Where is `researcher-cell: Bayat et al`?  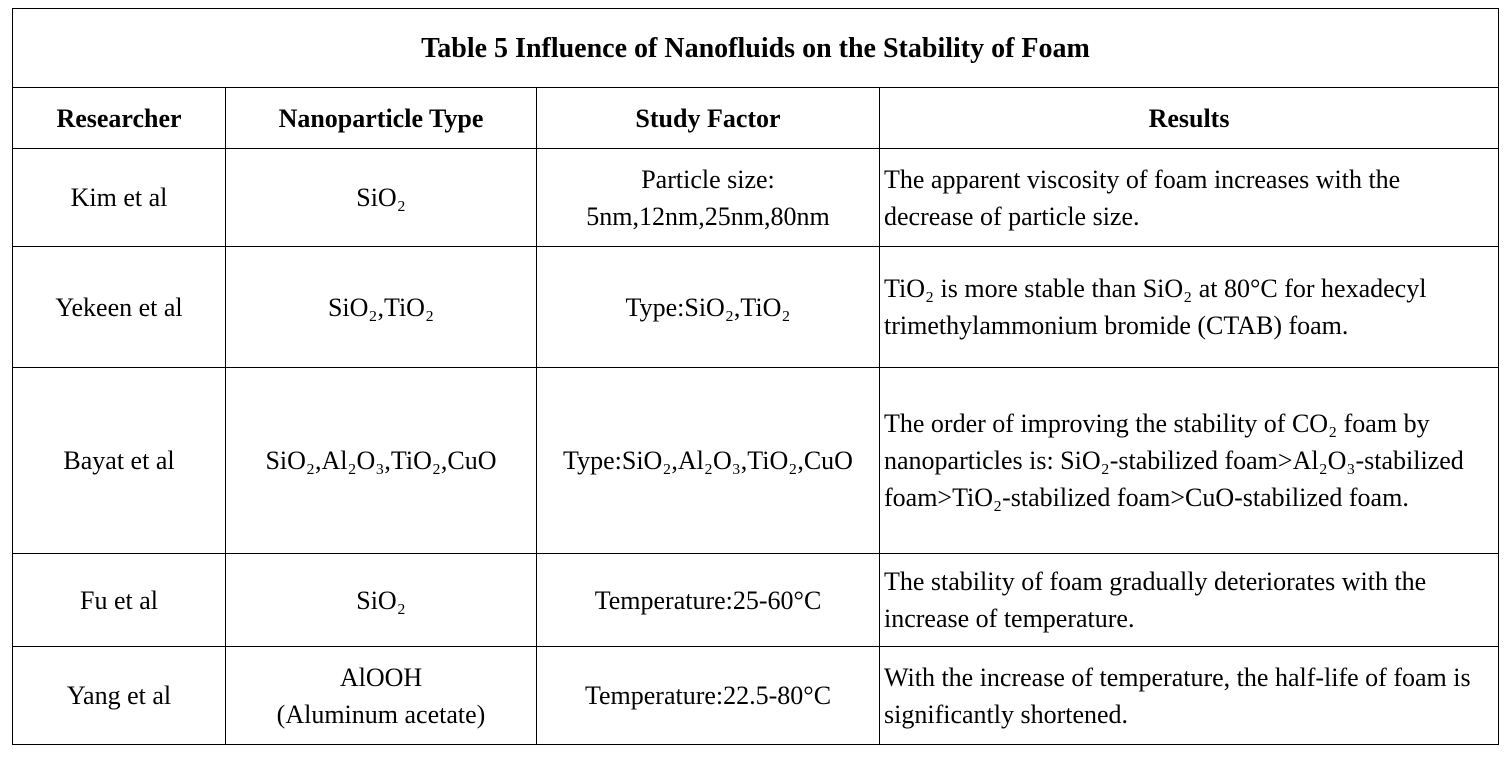
researcher-cell: Bayat et al is located at coordinates (119, 460).